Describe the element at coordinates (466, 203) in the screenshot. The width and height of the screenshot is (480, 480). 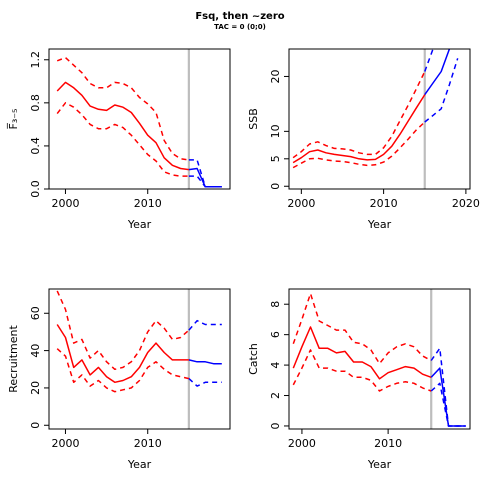
I see `x-tick-label: 2020` at that location.